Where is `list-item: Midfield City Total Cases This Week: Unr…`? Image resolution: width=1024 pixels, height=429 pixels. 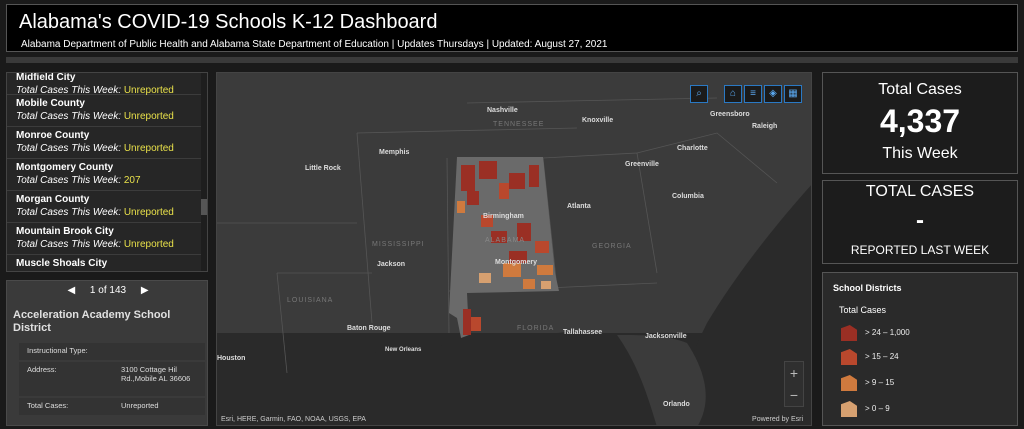 list-item: Midfield City Total Cases This Week: Unr… is located at coordinates (107, 84).